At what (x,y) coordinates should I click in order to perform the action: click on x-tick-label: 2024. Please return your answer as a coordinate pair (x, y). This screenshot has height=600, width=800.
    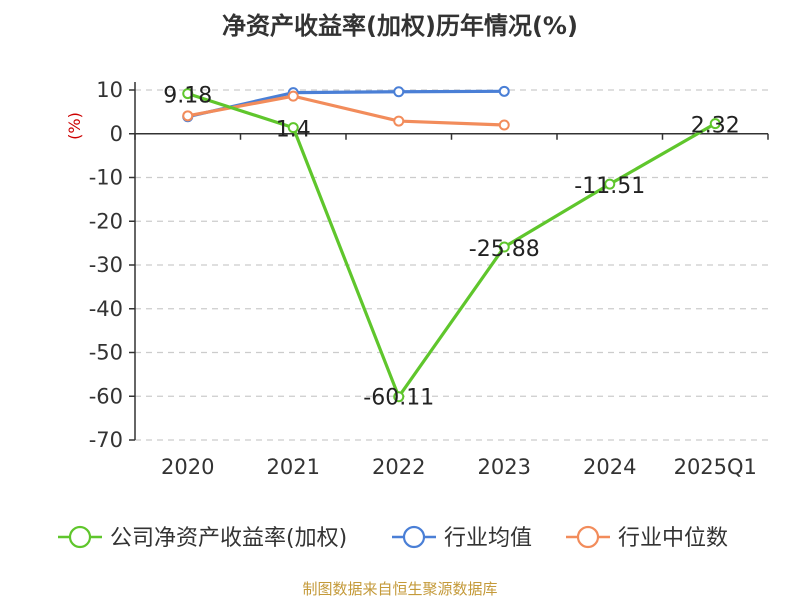
    Looking at the image, I should click on (609, 467).